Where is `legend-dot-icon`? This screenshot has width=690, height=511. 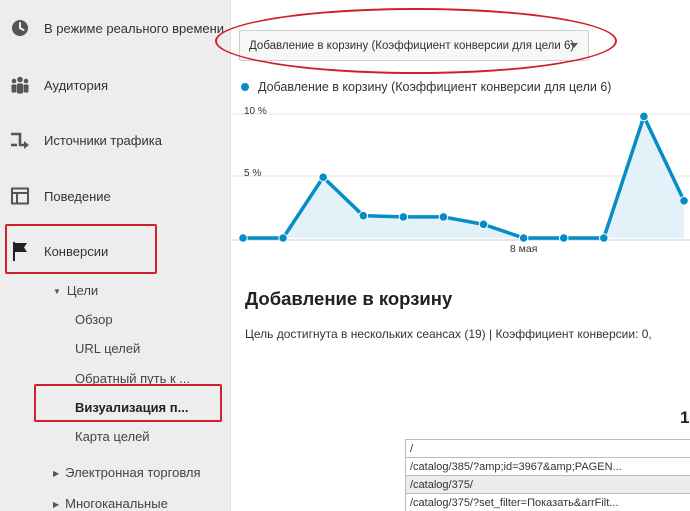
legend-dot-icon is located at coordinates (245, 87).